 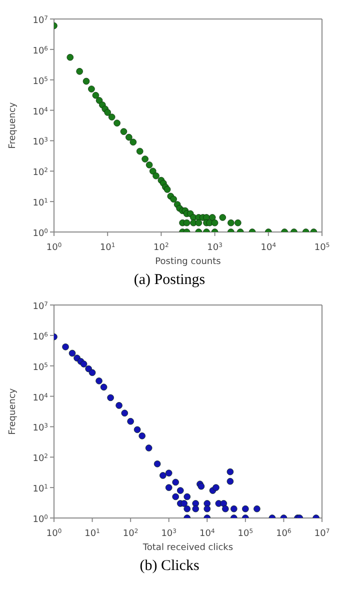 What do you see at coordinates (284, 533) in the screenshot?
I see `x-tick-label: 10$^{6}$` at bounding box center [284, 533].